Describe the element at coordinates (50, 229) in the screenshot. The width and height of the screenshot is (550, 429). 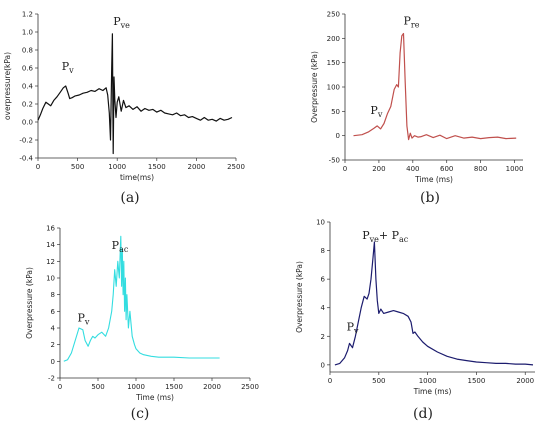
I see `y-tick-label: 16` at that location.